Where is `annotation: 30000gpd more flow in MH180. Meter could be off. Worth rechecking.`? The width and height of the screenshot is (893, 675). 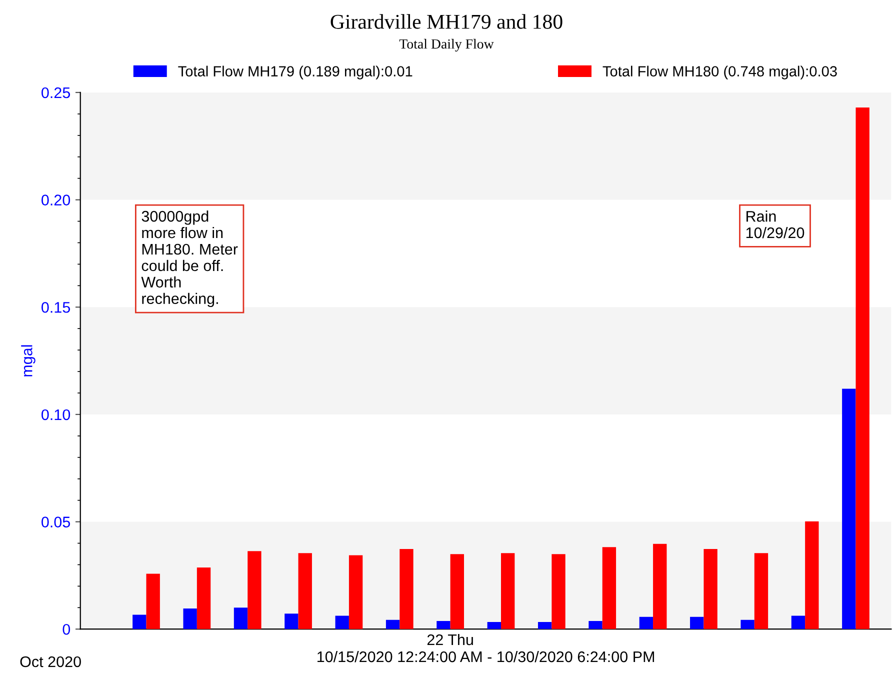 annotation: 30000gpd more flow in MH180. Meter could be off. Worth rechecking. is located at coordinates (189, 259).